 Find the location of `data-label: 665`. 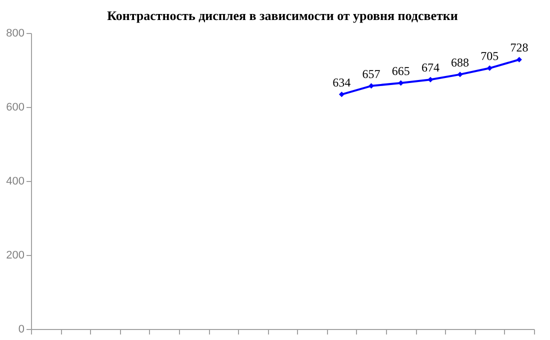

data-label: 665 is located at coordinates (401, 71).